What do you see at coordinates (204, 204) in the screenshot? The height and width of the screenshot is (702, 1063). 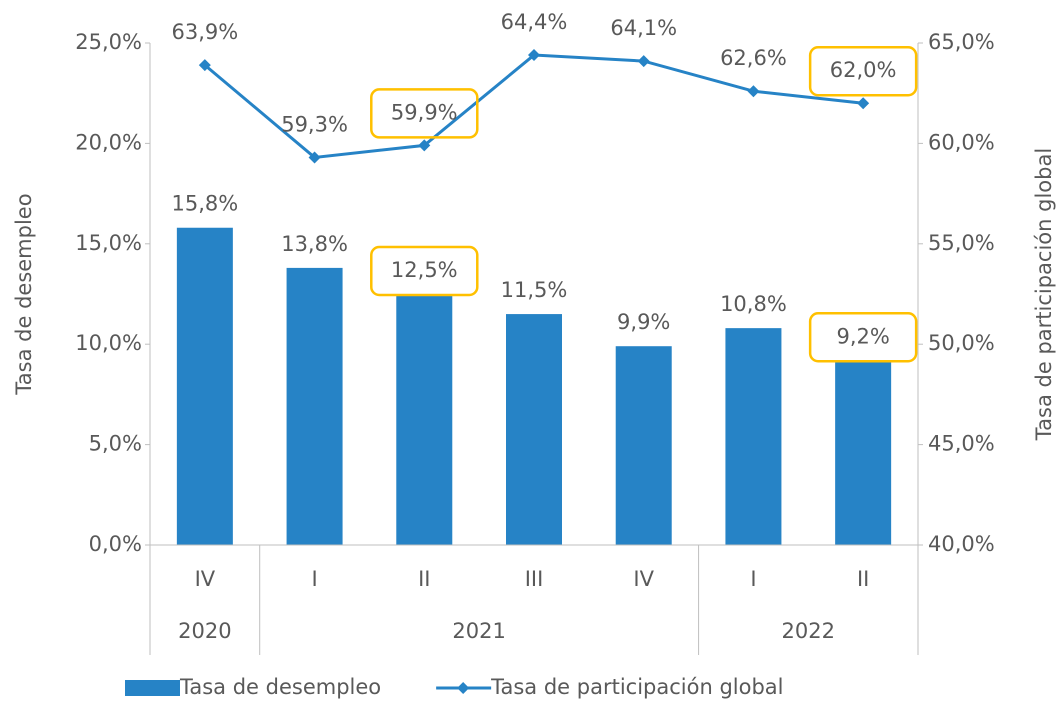 I see `bar-label: 15,8%` at bounding box center [204, 204].